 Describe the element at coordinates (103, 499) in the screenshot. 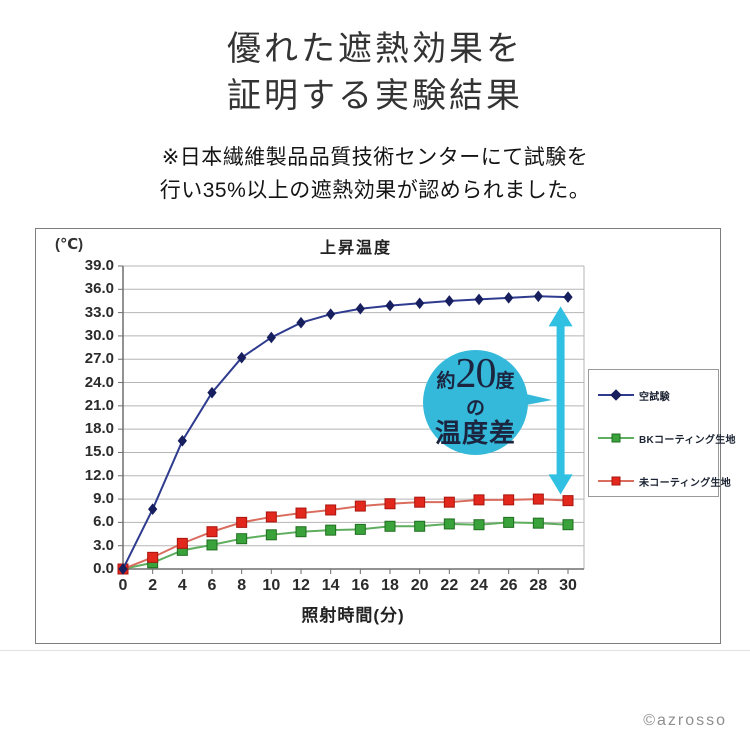

I see `y-tick-label: 9.0` at that location.